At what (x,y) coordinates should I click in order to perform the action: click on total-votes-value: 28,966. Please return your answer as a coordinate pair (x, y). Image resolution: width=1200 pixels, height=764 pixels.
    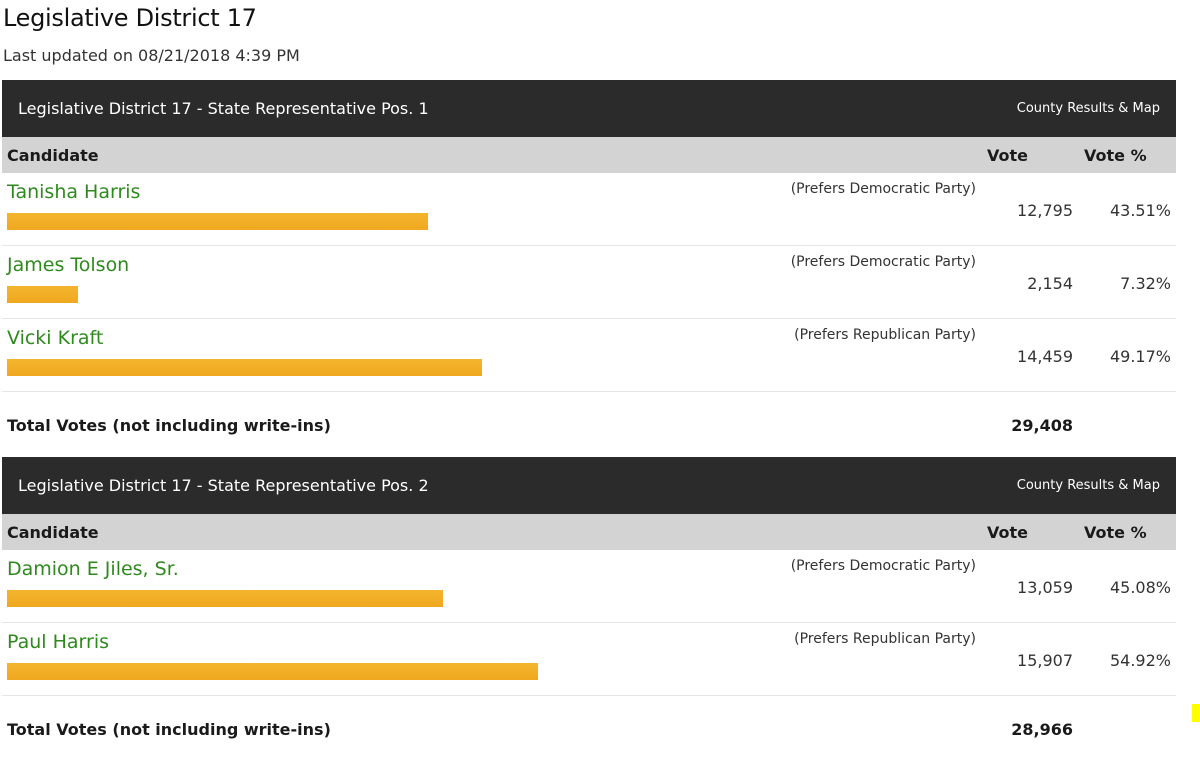
    Looking at the image, I should click on (1042, 729).